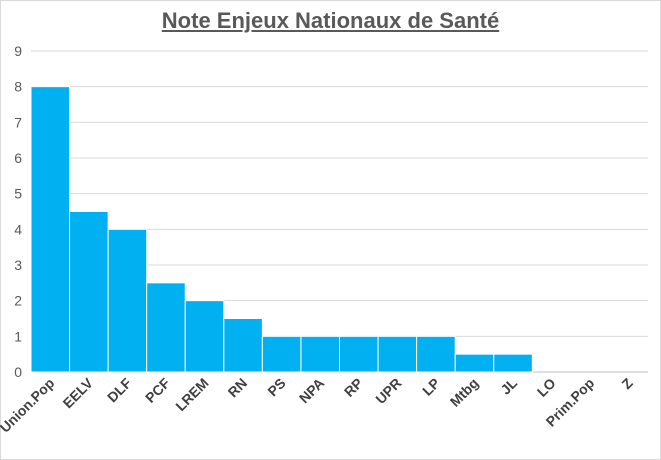 The width and height of the screenshot is (661, 460). Describe the element at coordinates (18, 194) in the screenshot. I see `y-tick-label: 5` at that location.